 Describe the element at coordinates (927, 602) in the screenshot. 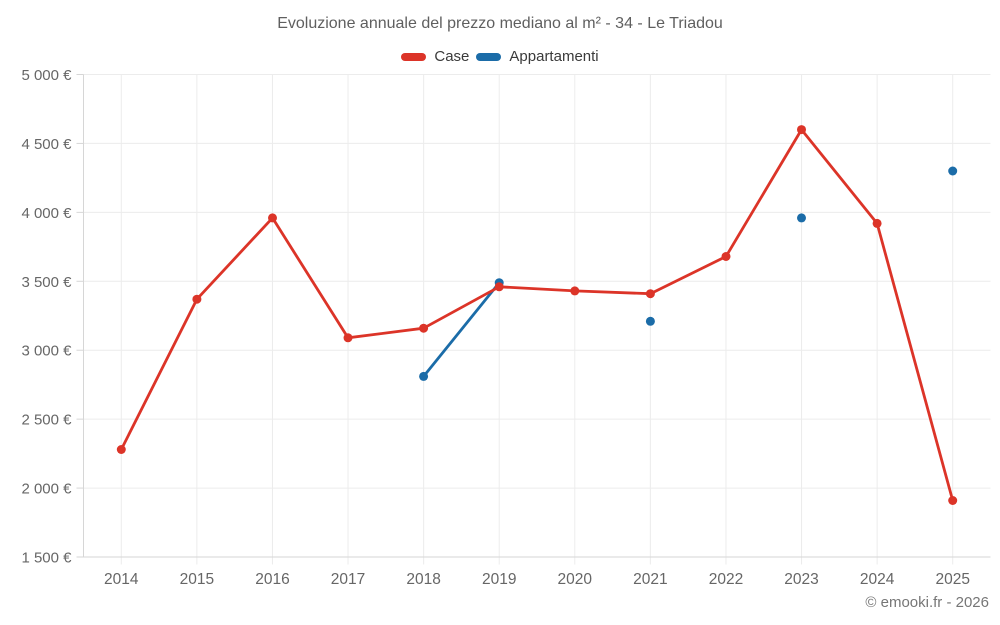

I see `copyright-credit: © emooki.fr - 2026` at that location.